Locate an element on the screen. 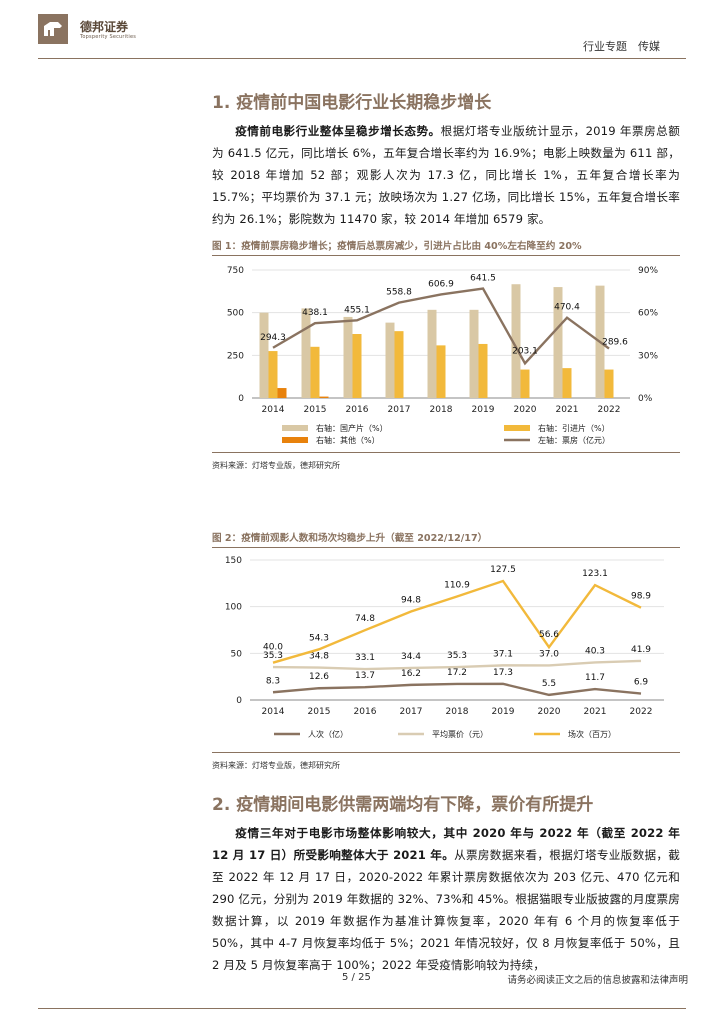 The width and height of the screenshot is (724, 1024). box-office-data-label: 558.8 is located at coordinates (399, 293).